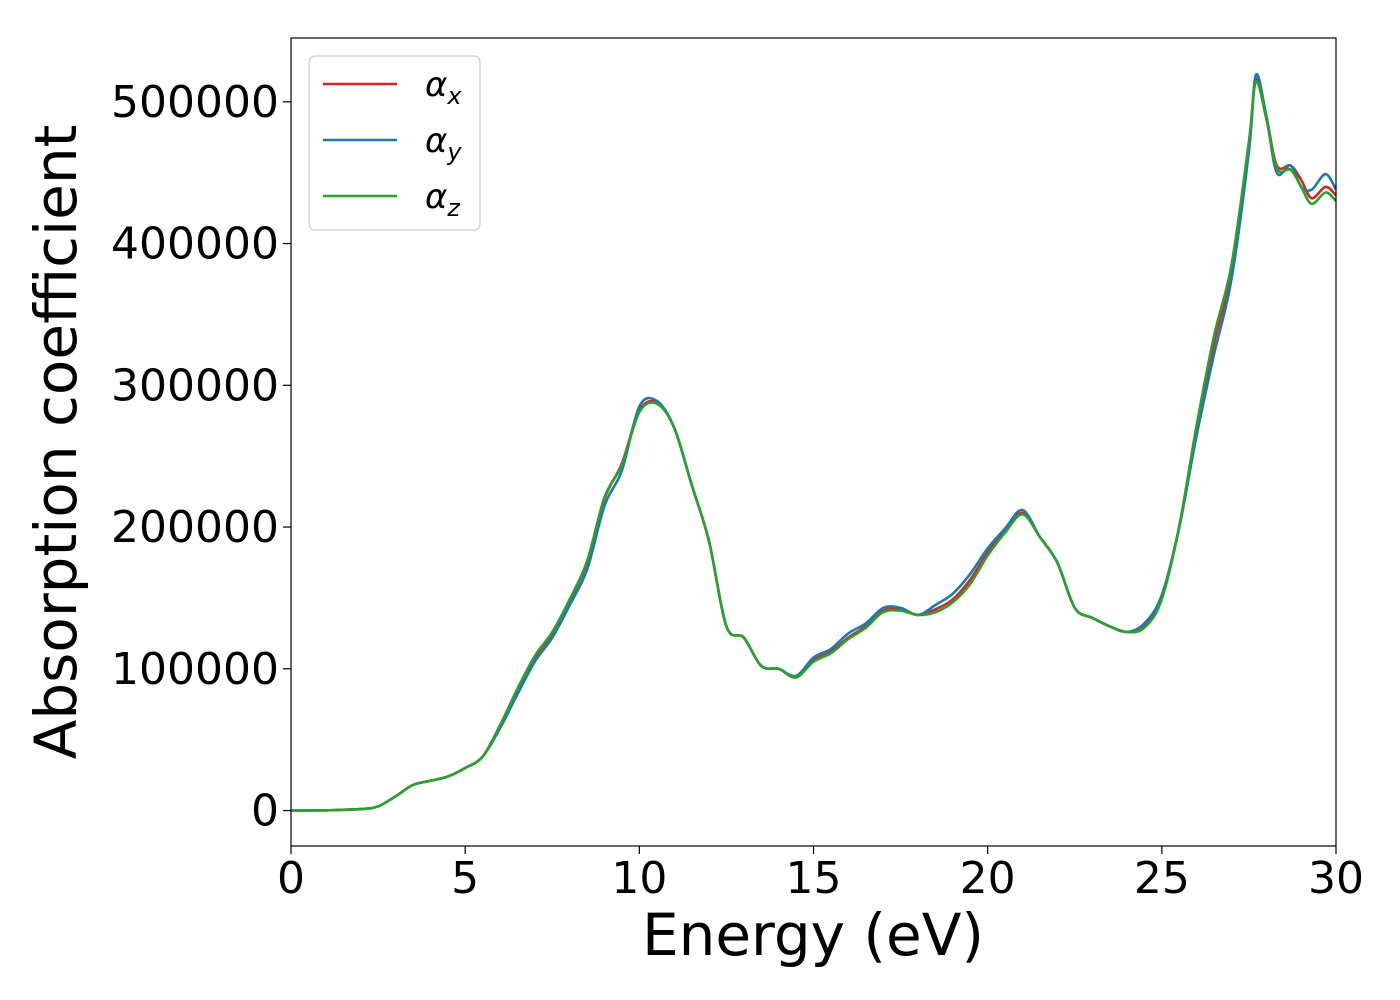 Image resolution: width=1400 pixels, height=1000 pixels. What do you see at coordinates (814, 878) in the screenshot?
I see `x-tick-label: 15` at bounding box center [814, 878].